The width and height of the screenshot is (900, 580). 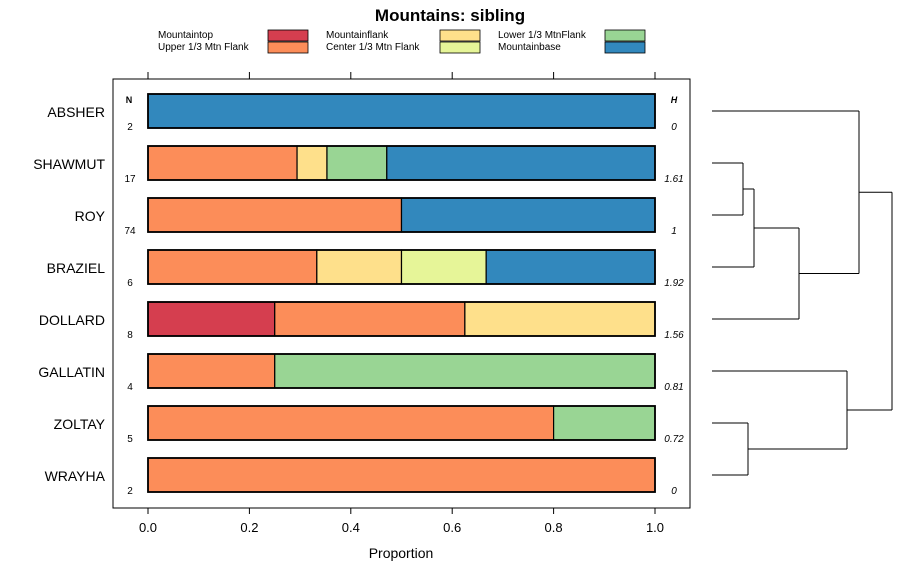 What do you see at coordinates (90, 216) in the screenshot?
I see `row-label: ROY` at bounding box center [90, 216].